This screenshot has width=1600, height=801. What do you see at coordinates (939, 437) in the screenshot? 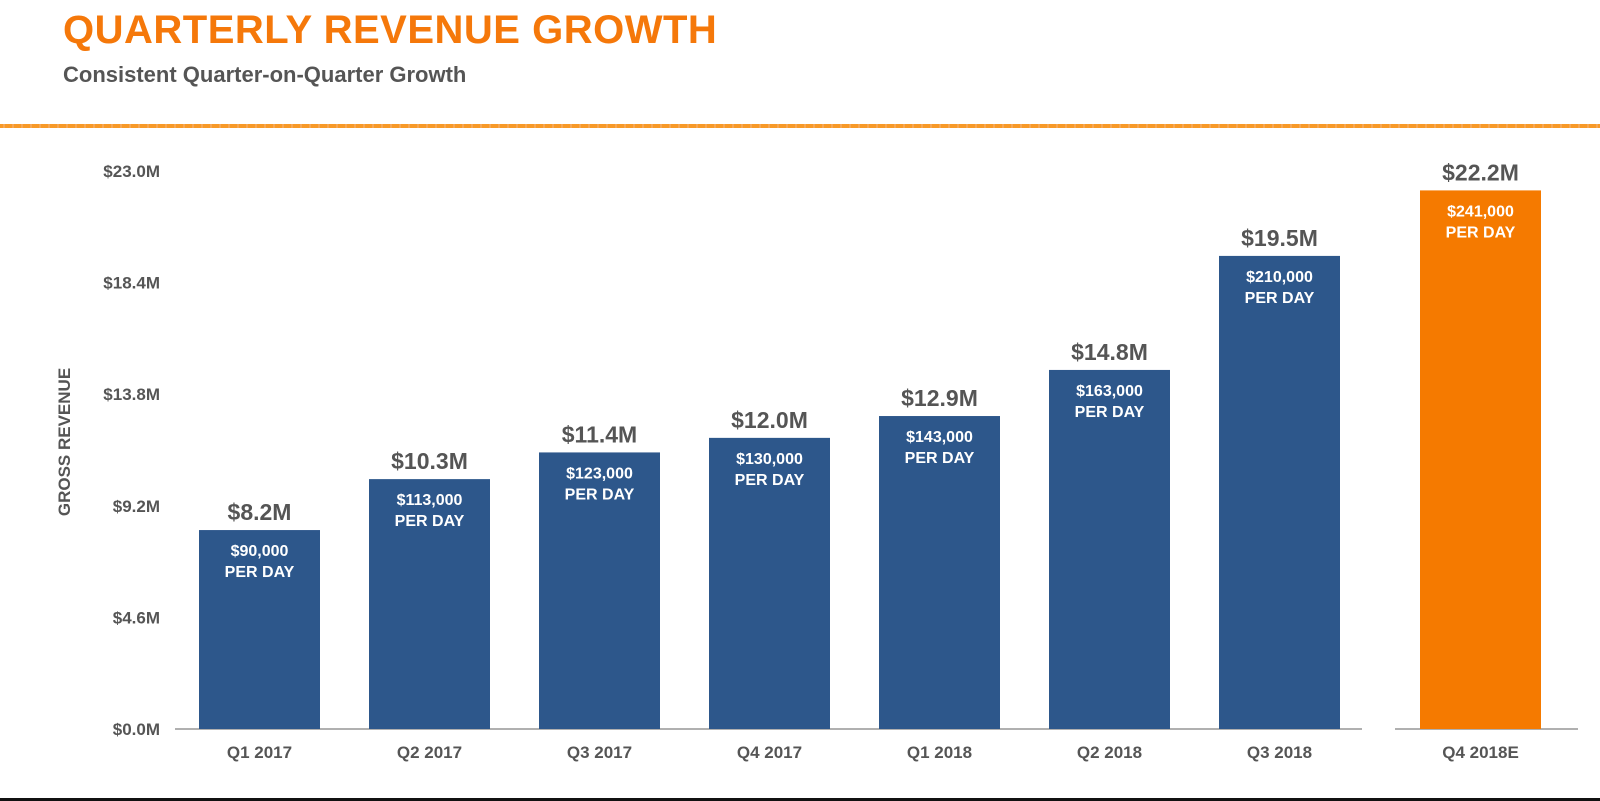
I see `bar-per-day-value: $143,000` at bounding box center [939, 437].